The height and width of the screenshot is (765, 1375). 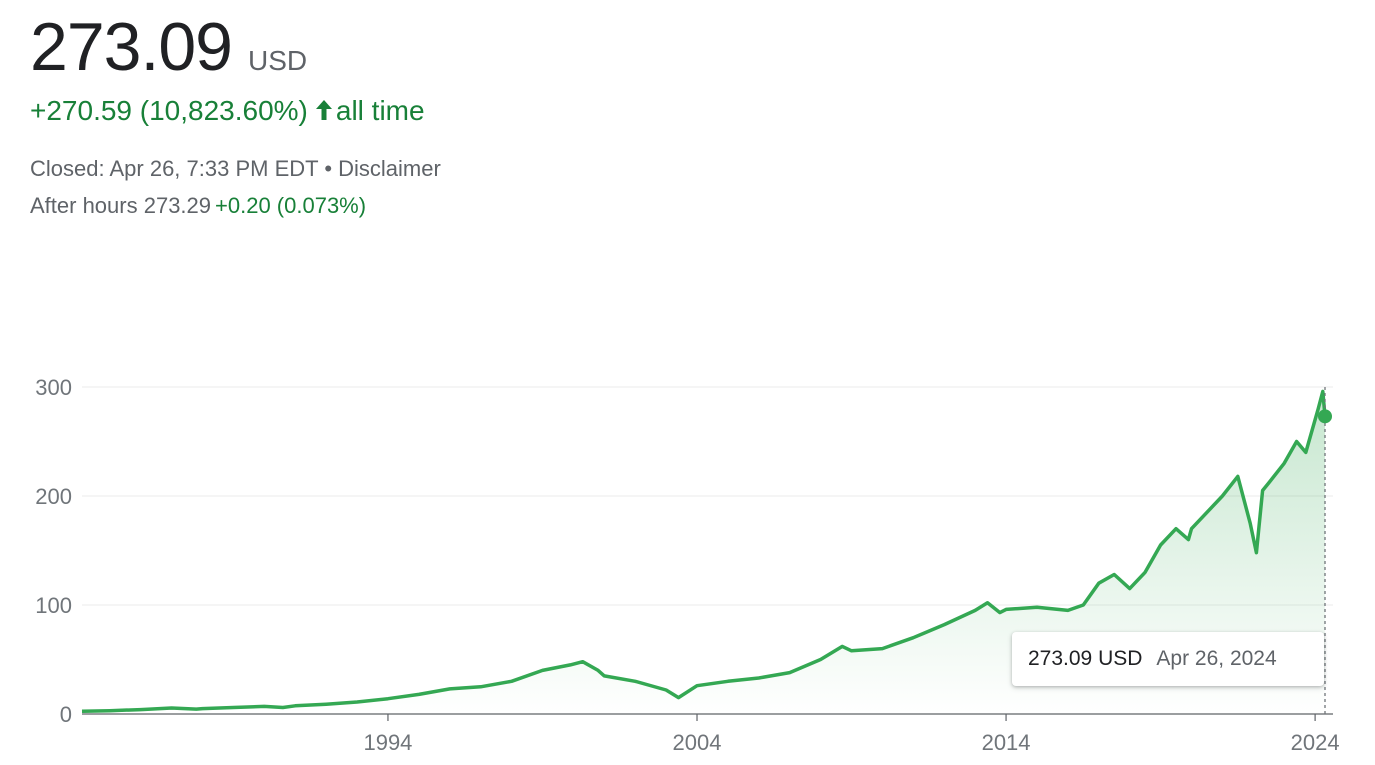 I want to click on arrow-up-icon, so click(x=324, y=113).